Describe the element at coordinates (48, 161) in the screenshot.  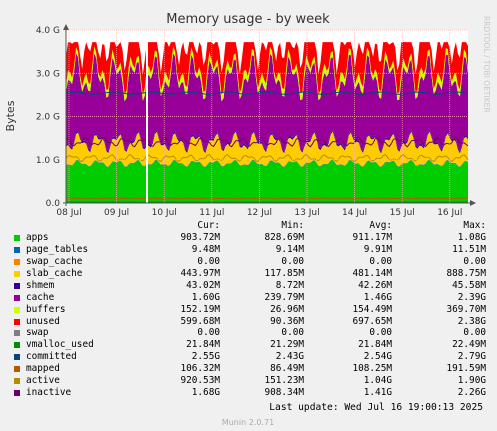
I see `y-tick-label: 1.0 G` at that location.